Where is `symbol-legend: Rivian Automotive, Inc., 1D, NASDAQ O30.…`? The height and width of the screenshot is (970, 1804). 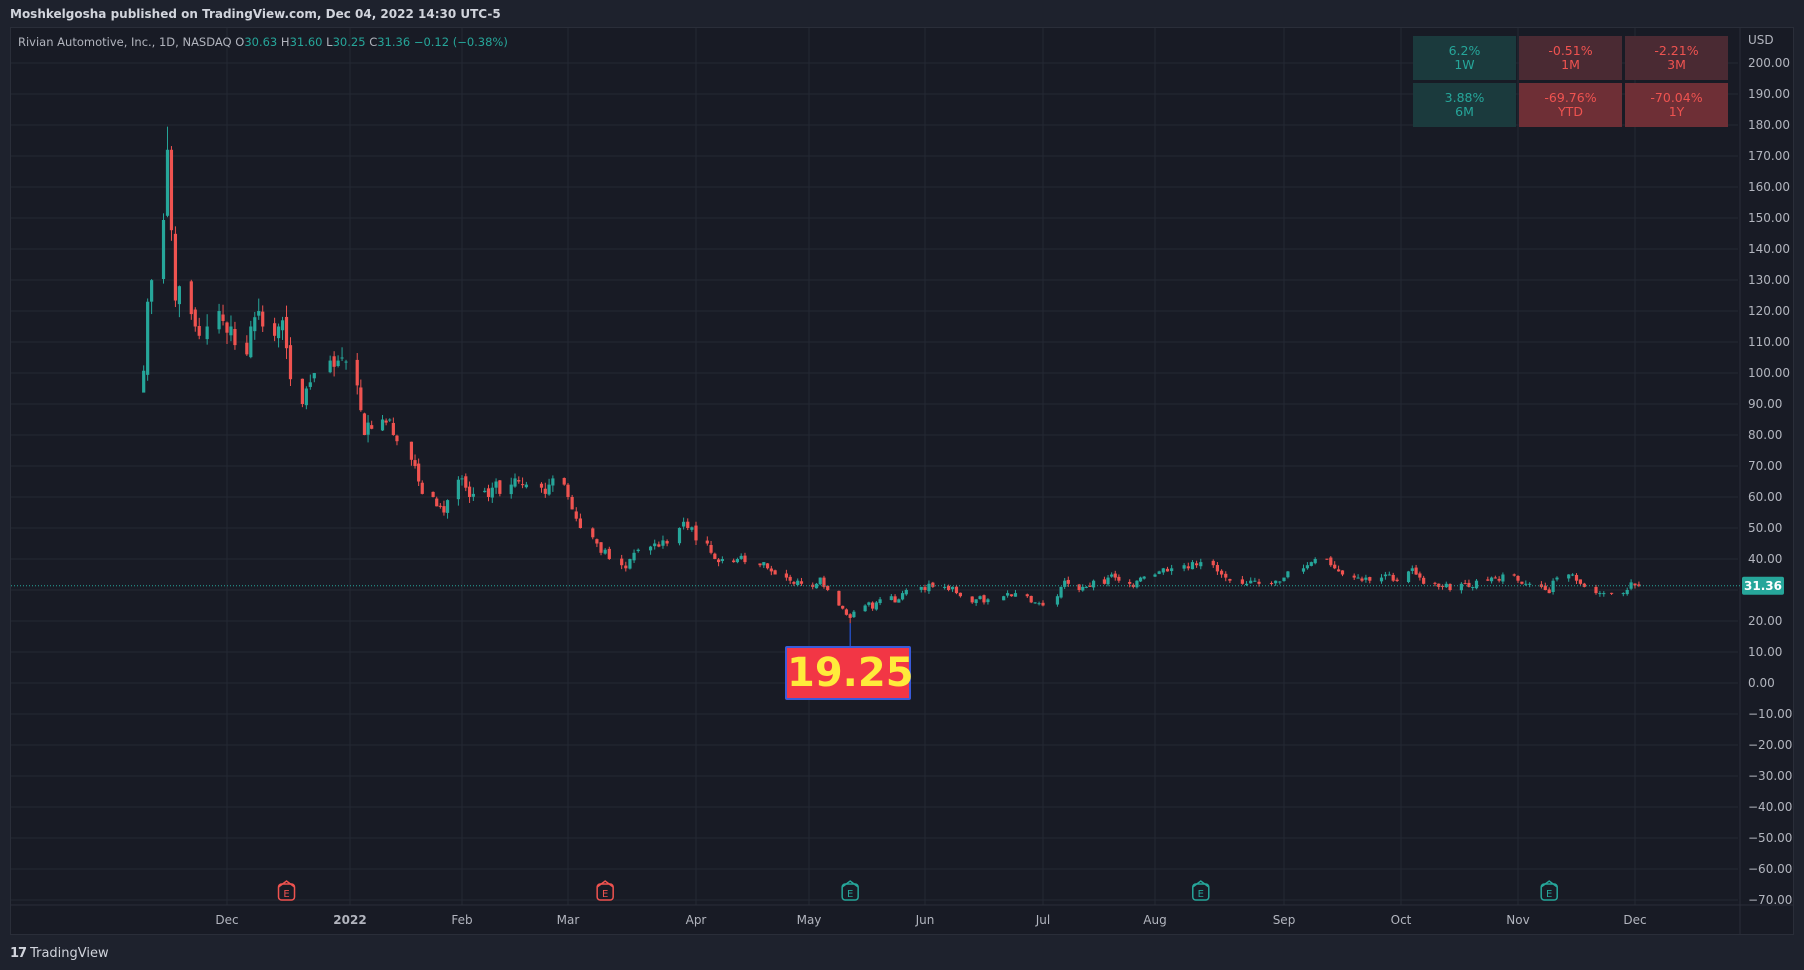
symbol-legend: Rivian Automotive, Inc., 1D, NASDAQ O30.… is located at coordinates (263, 42).